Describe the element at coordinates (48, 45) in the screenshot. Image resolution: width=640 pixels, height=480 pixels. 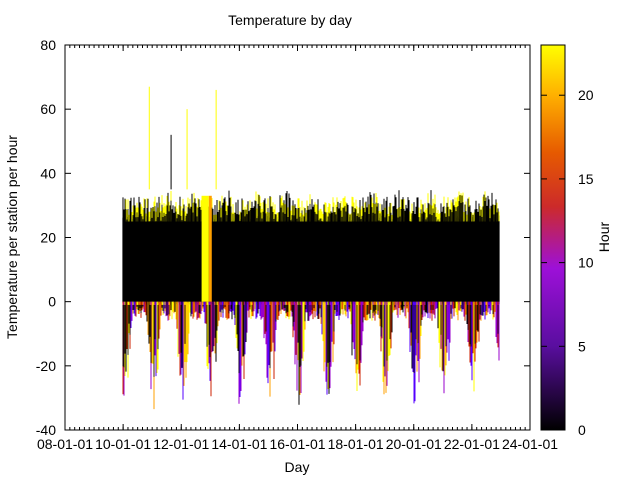
I see `y-tick-label: 80` at that location.